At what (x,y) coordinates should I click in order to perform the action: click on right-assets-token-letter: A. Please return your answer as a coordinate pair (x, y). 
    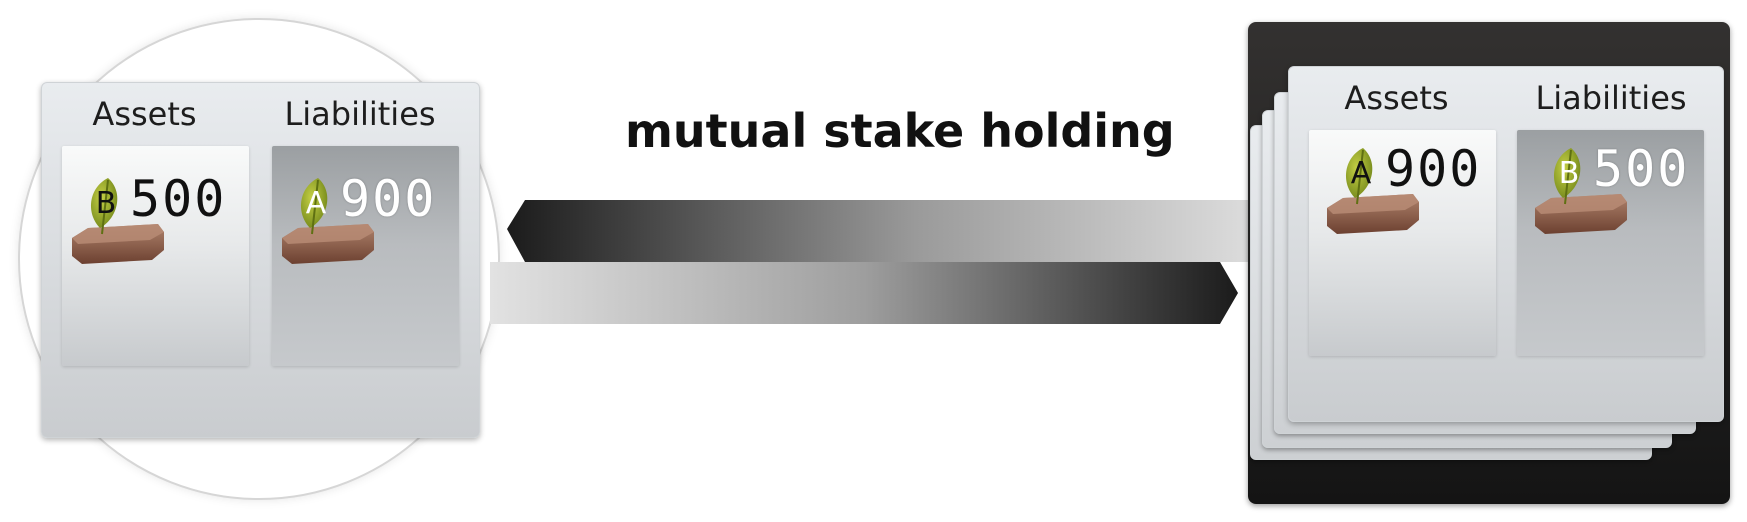
    Looking at the image, I should click on (1361, 173).